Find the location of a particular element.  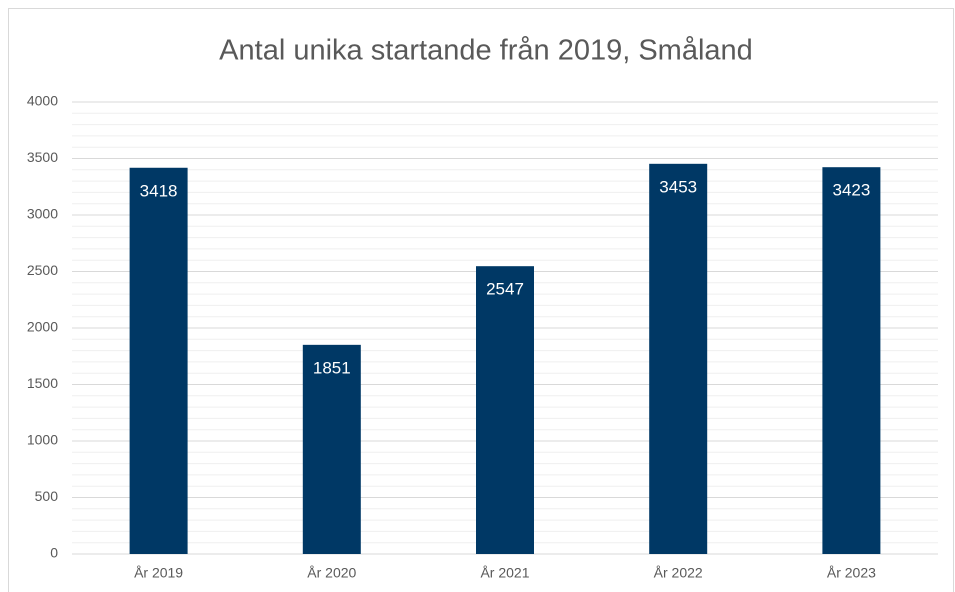

y-tick-label: 1500 is located at coordinates (42, 383).